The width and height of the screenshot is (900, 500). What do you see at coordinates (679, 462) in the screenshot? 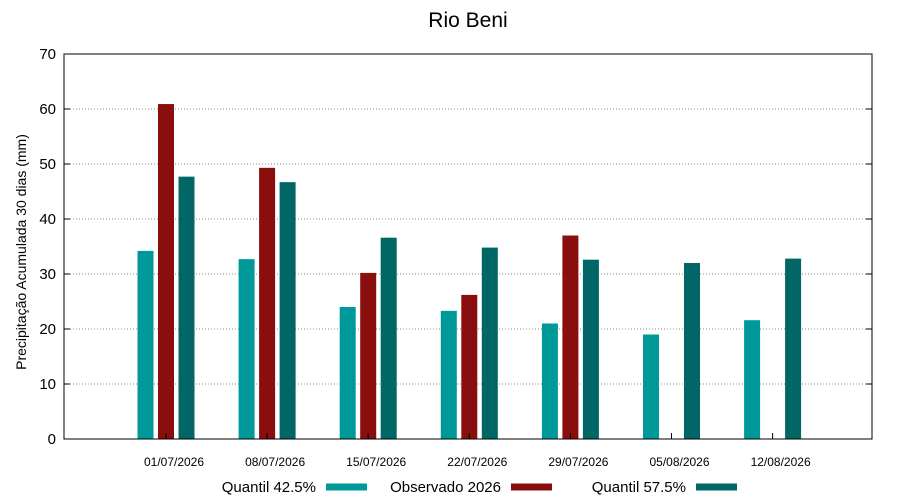
I see `x-tick-label: 05/08/2026` at bounding box center [679, 462].